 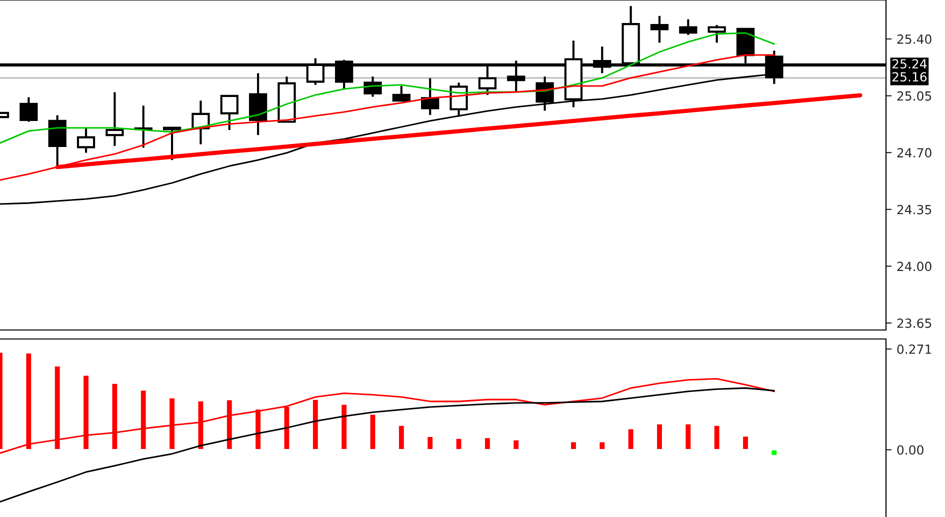 What do you see at coordinates (914, 349) in the screenshot?
I see `y-tick-label: 0.271` at bounding box center [914, 349].